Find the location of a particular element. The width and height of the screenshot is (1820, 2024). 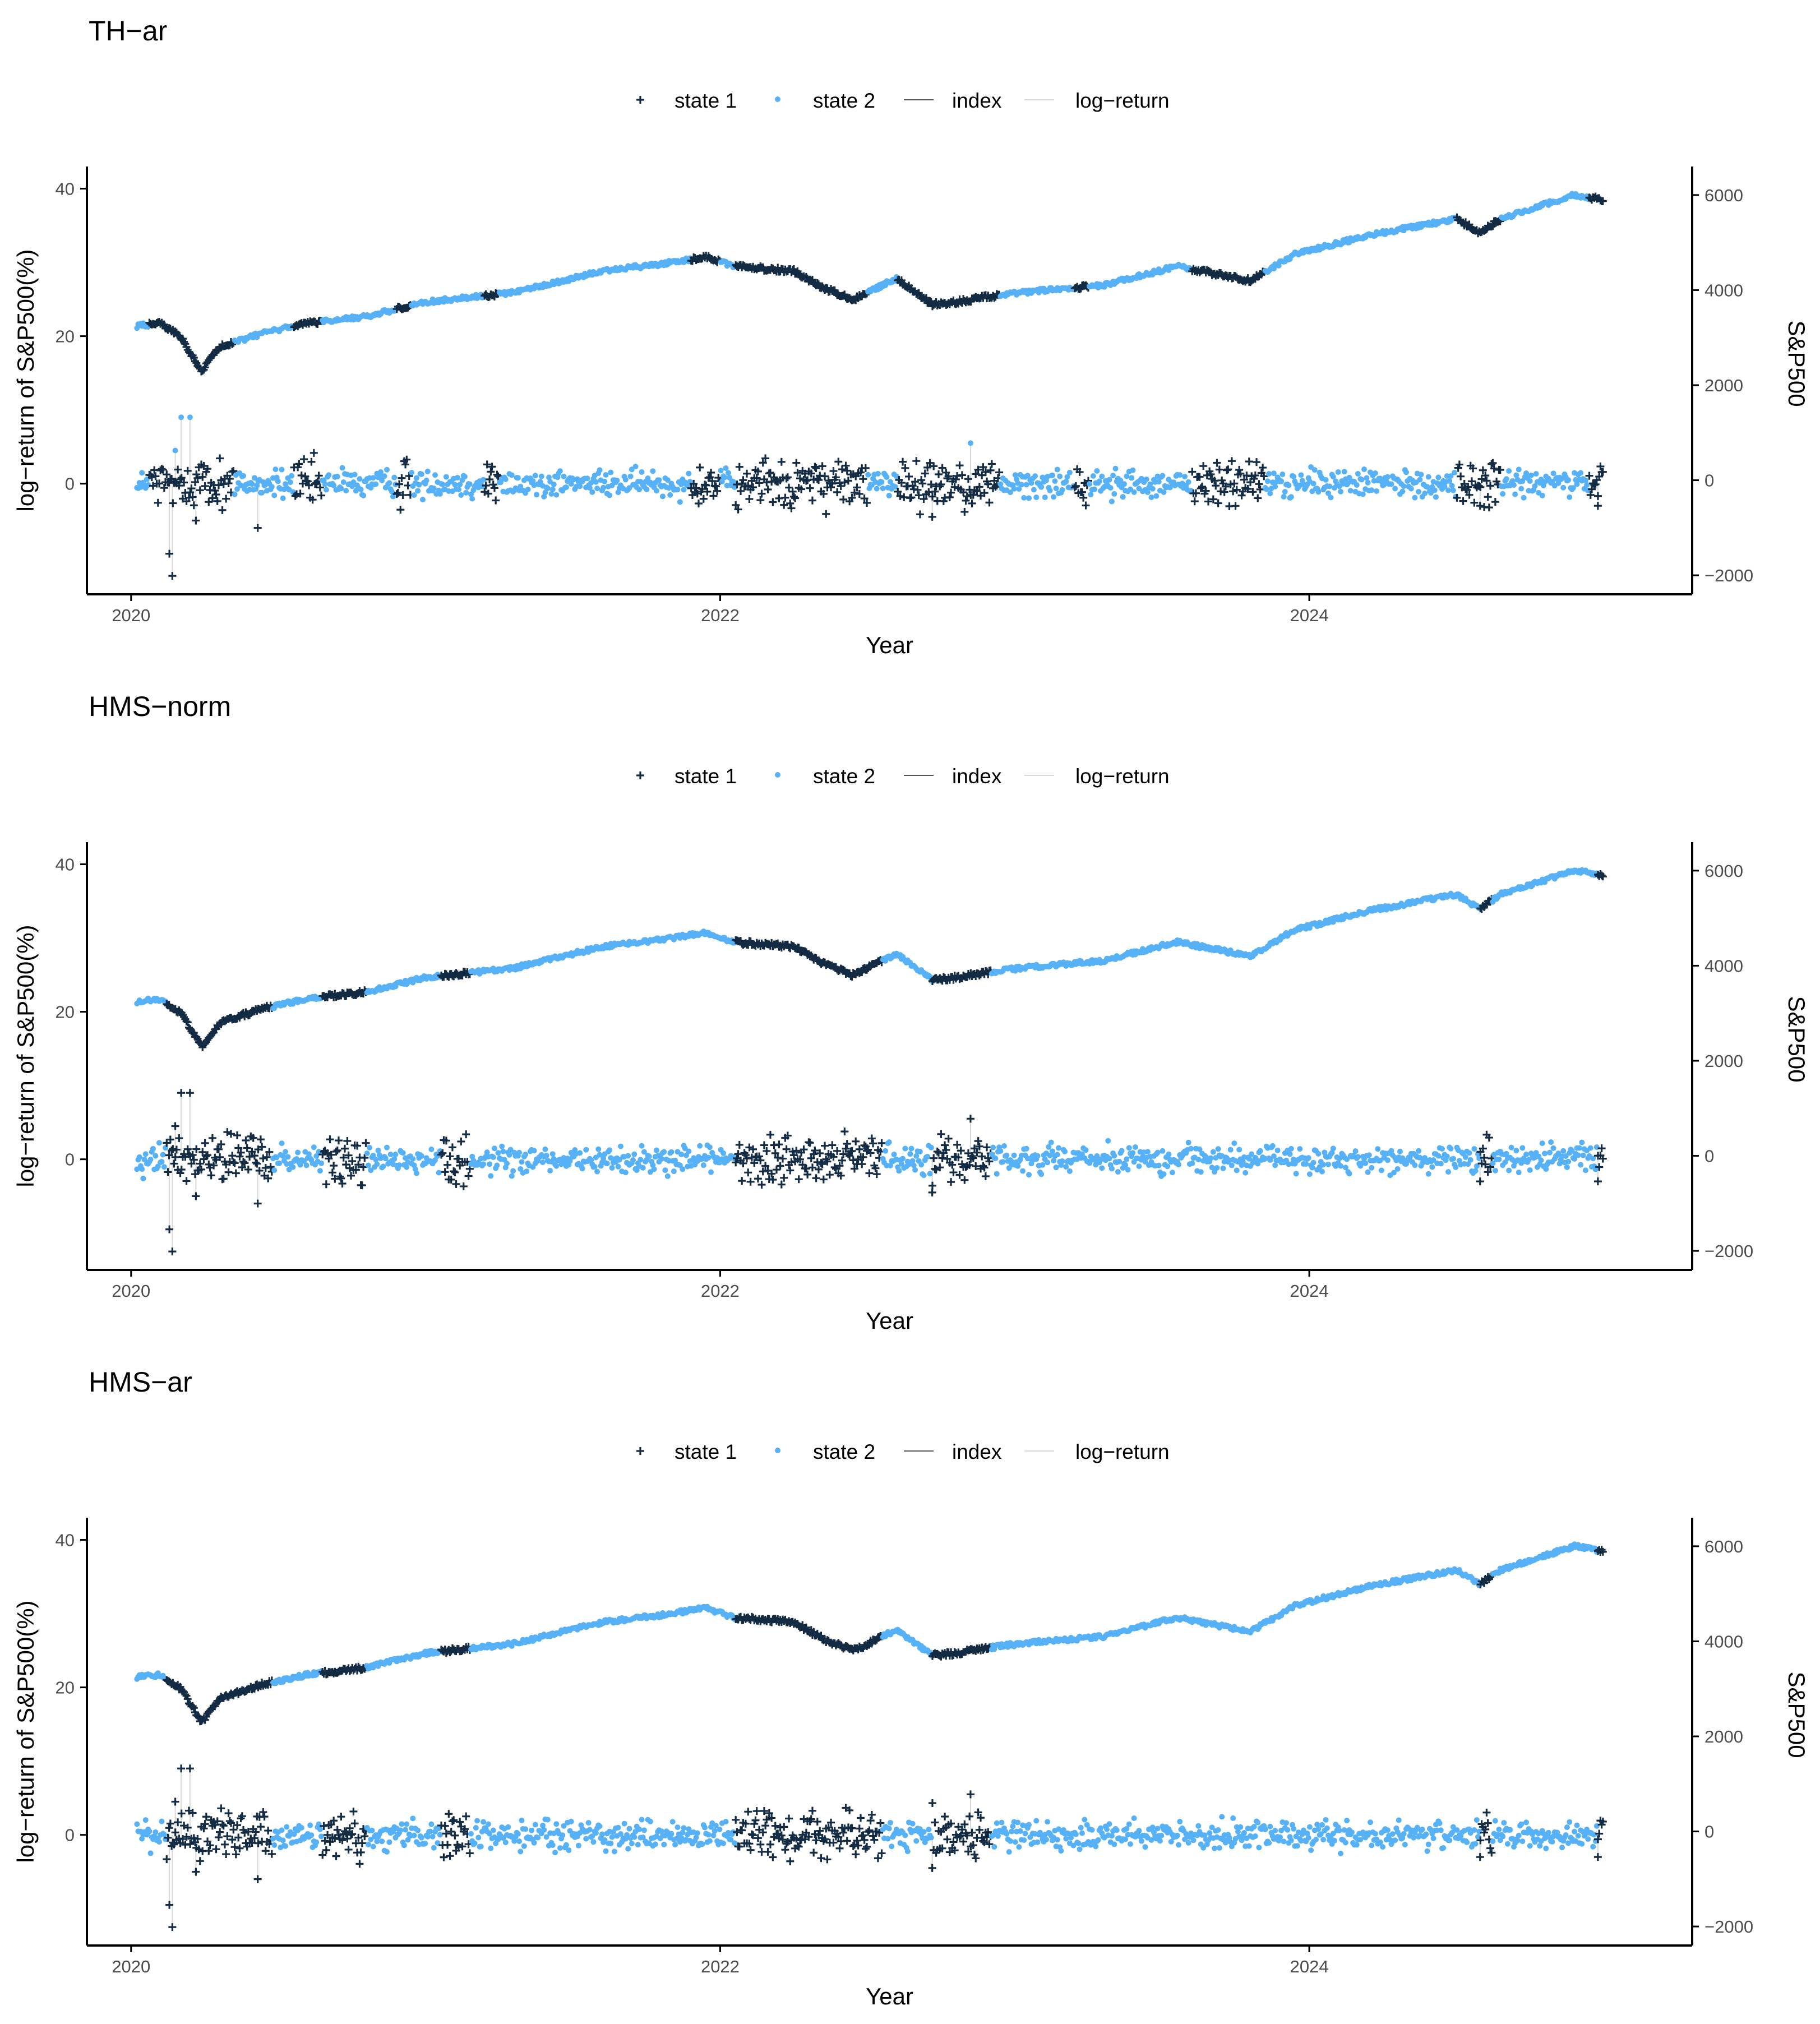

y-tick-label-right: 4000 is located at coordinates (1724, 290).